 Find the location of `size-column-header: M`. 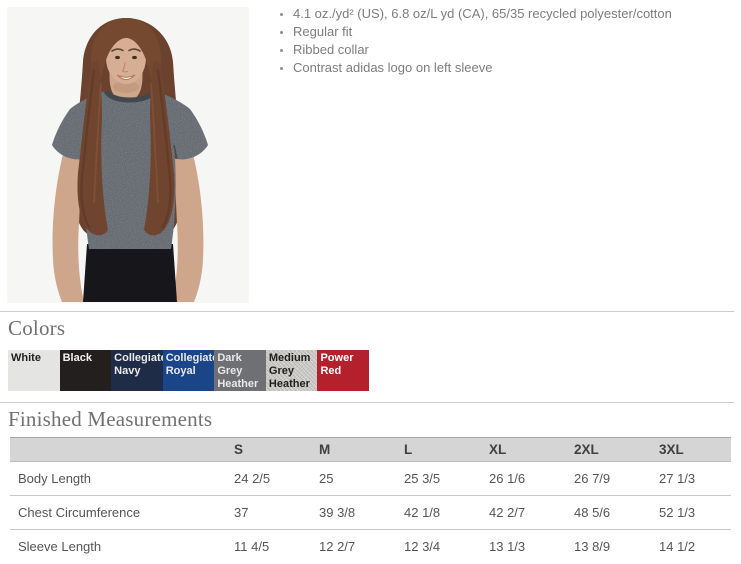

size-column-header: M is located at coordinates (325, 449).